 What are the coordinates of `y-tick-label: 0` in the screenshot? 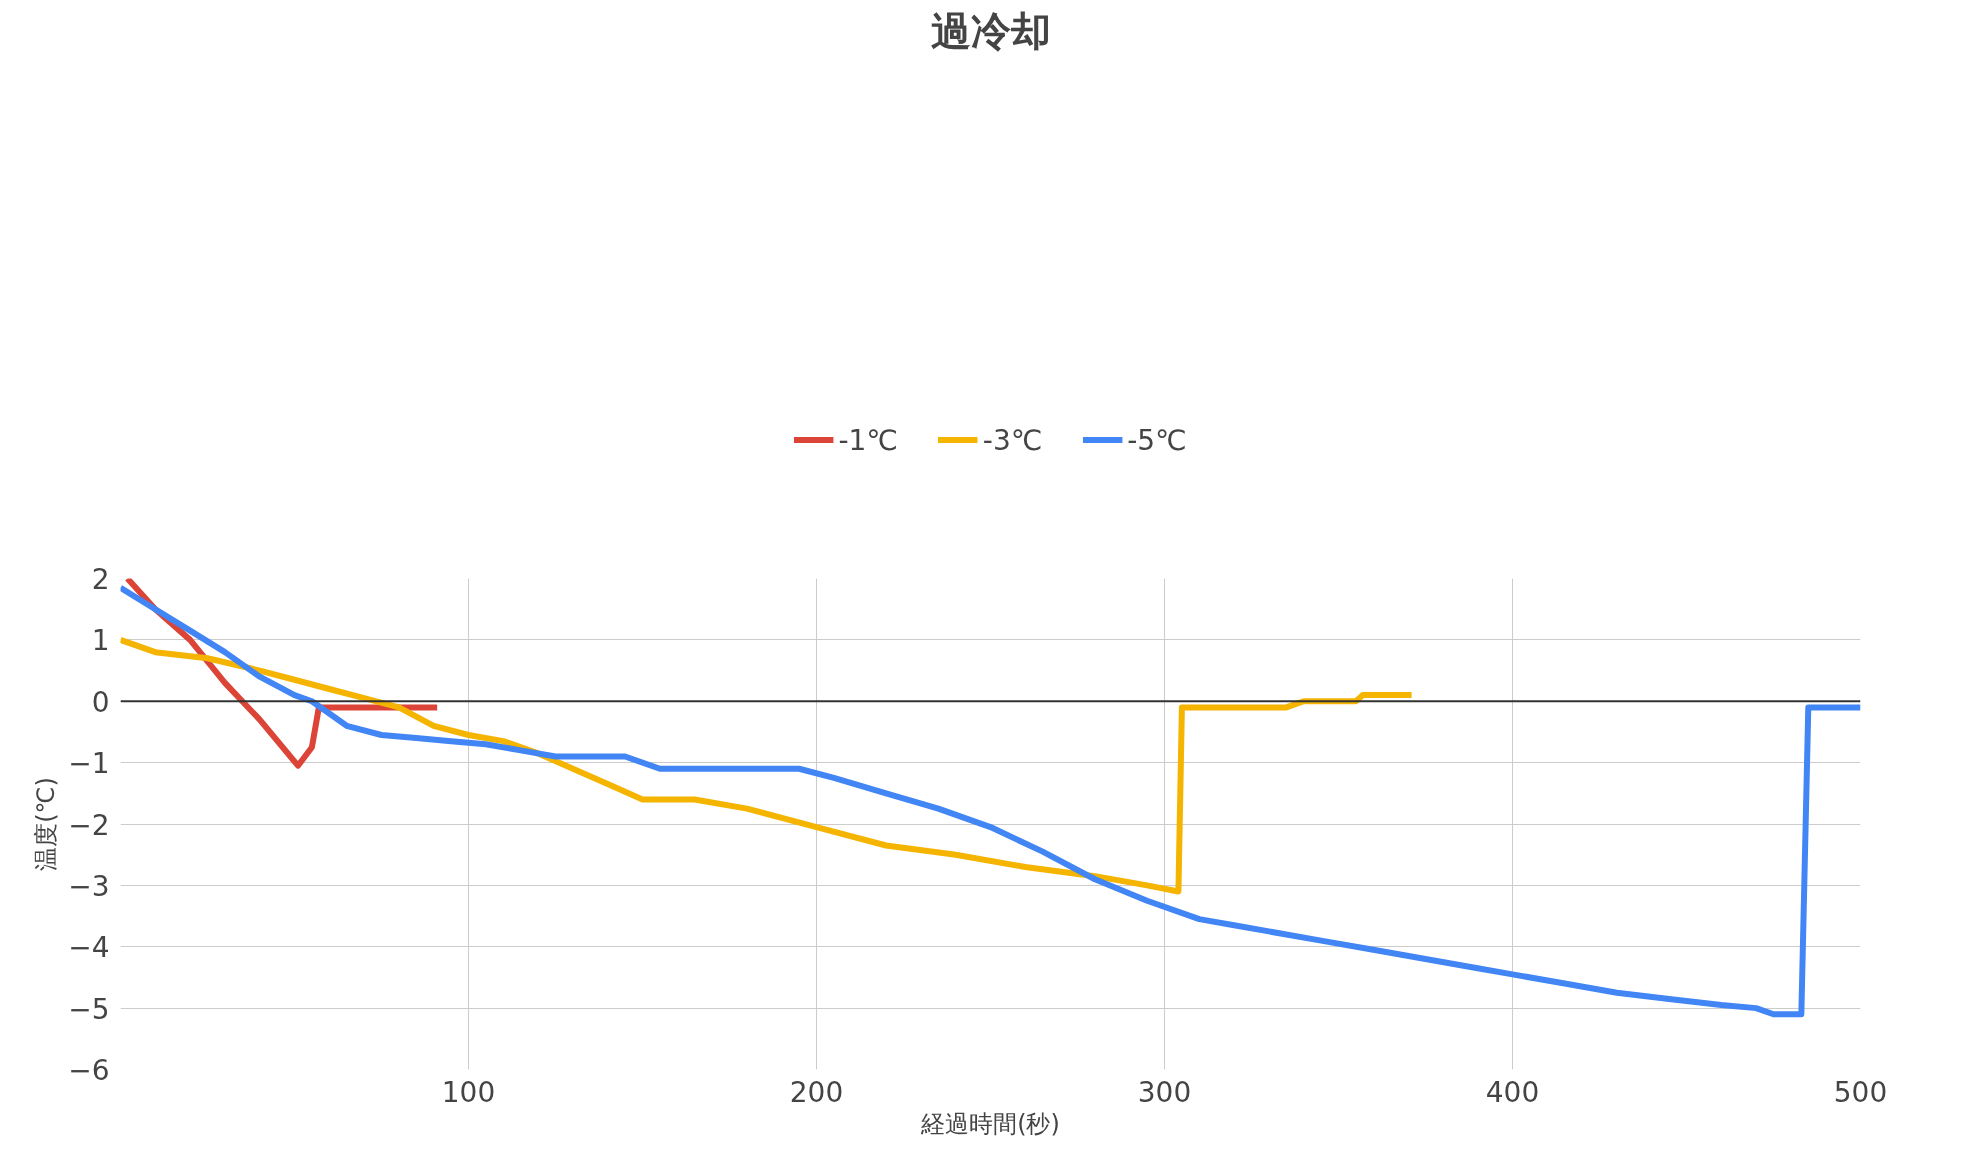 It's located at (100, 702).